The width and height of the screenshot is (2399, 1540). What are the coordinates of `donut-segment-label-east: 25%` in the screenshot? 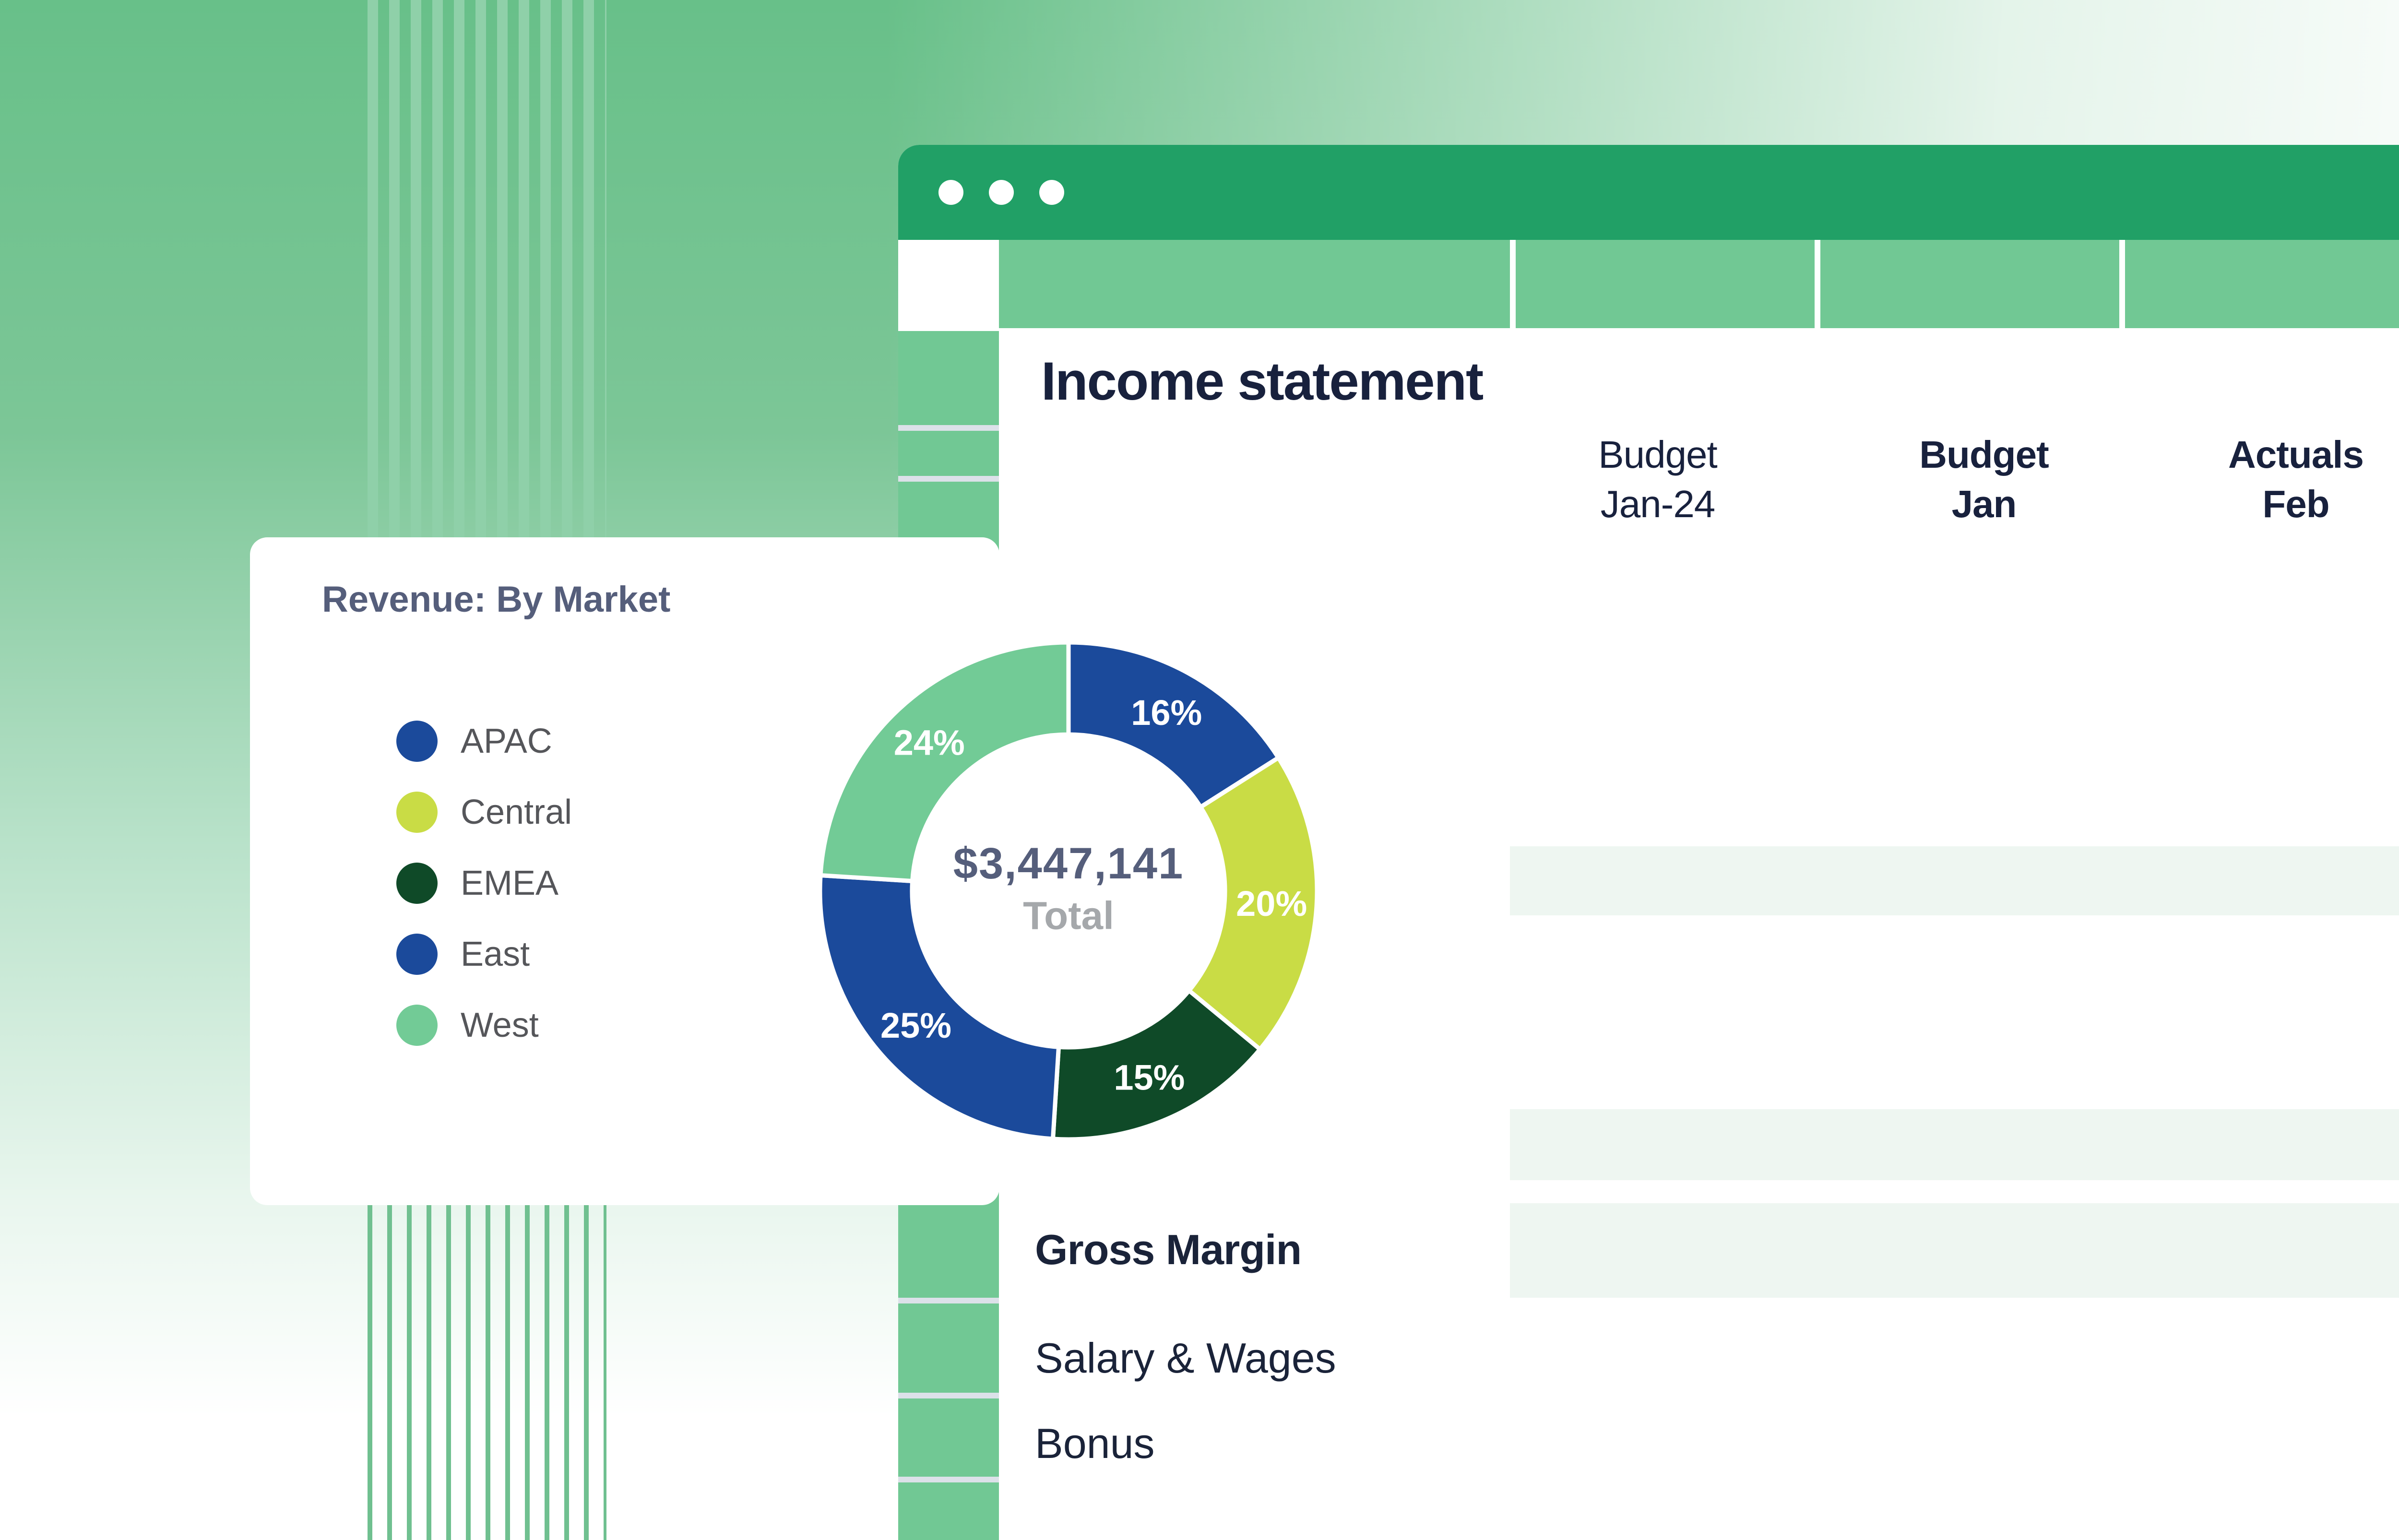 It's located at (916, 1025).